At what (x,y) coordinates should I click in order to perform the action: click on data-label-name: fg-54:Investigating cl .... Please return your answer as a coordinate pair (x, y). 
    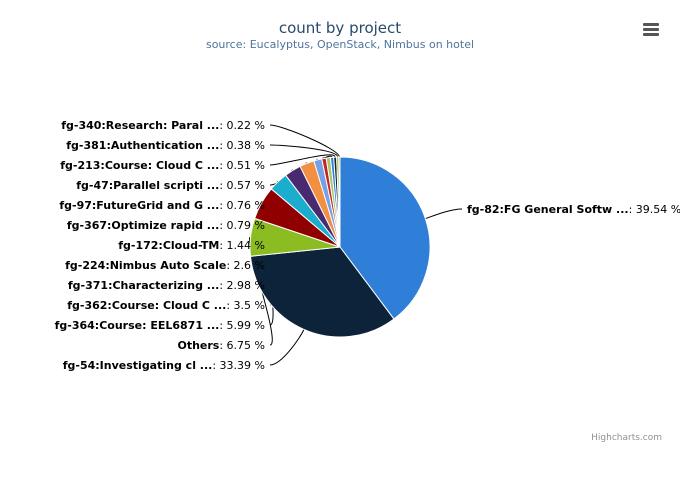
    Looking at the image, I should click on (138, 365).